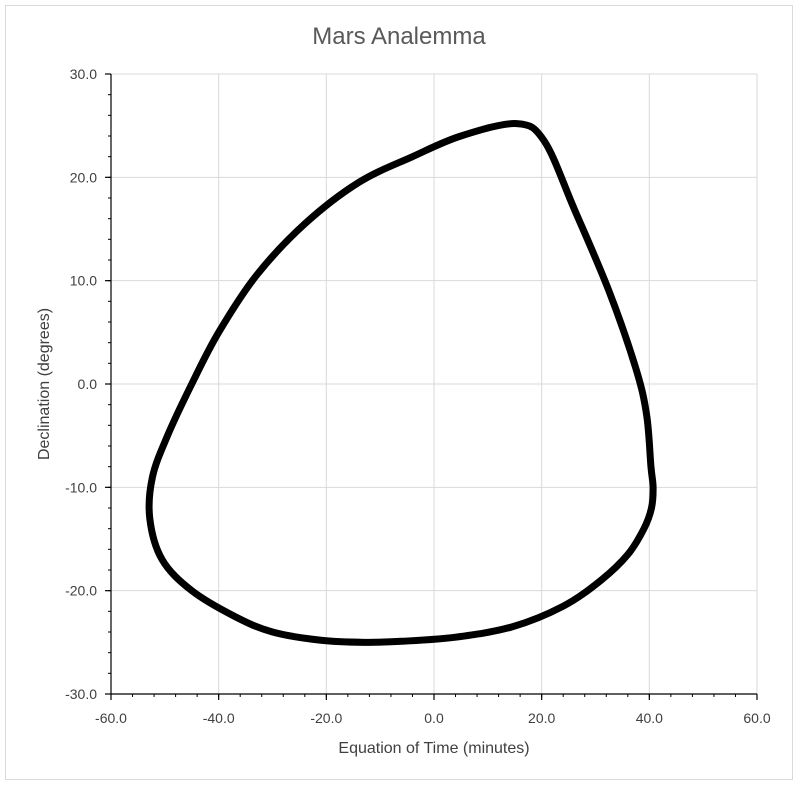  What do you see at coordinates (111, 718) in the screenshot?
I see `x-tick-label: -60.0` at bounding box center [111, 718].